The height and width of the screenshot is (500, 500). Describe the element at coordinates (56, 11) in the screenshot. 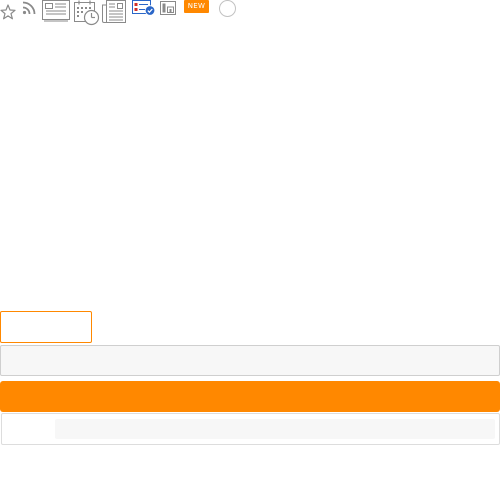

I see `article-icon` at that location.